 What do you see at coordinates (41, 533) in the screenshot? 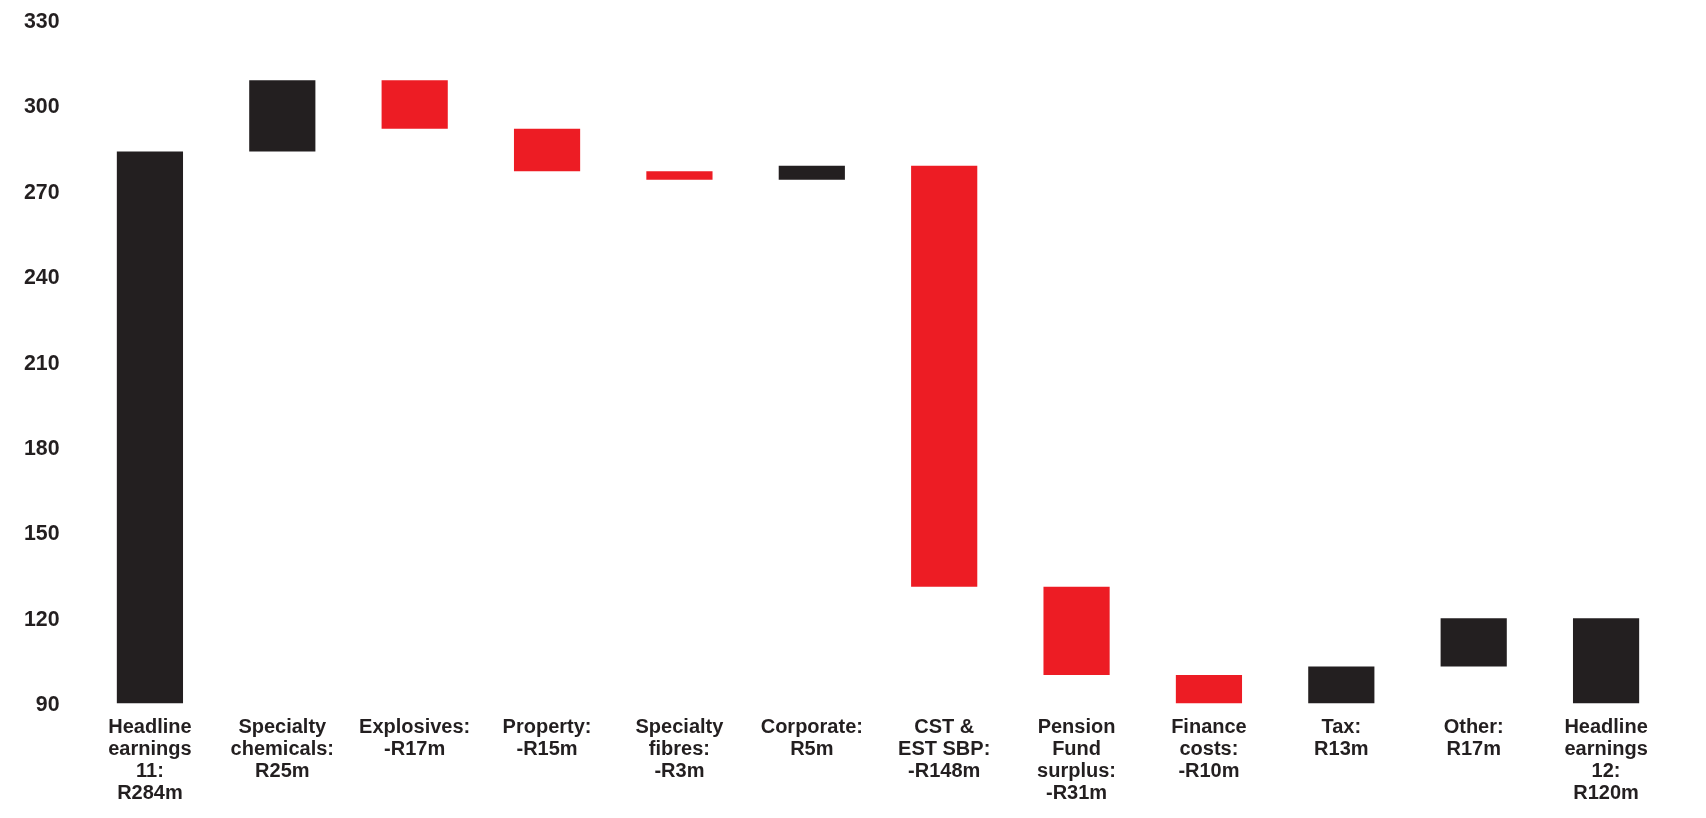
I see `y-tick-label: 150` at bounding box center [41, 533].